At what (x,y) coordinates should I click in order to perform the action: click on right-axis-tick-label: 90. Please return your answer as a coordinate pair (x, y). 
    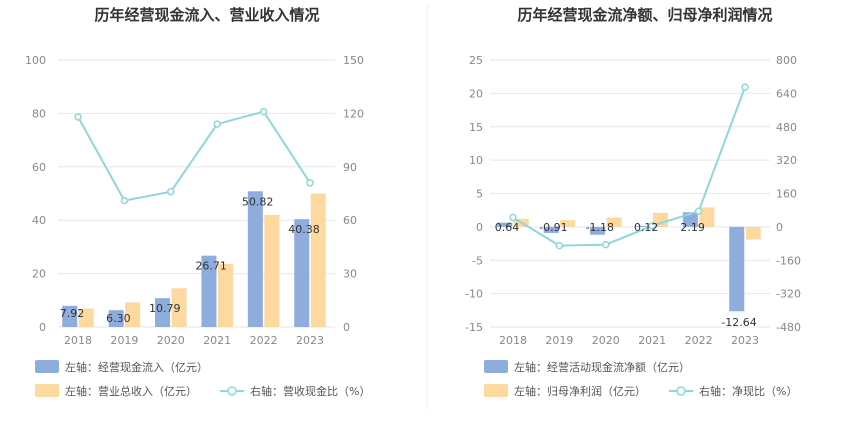
    Looking at the image, I should click on (350, 167).